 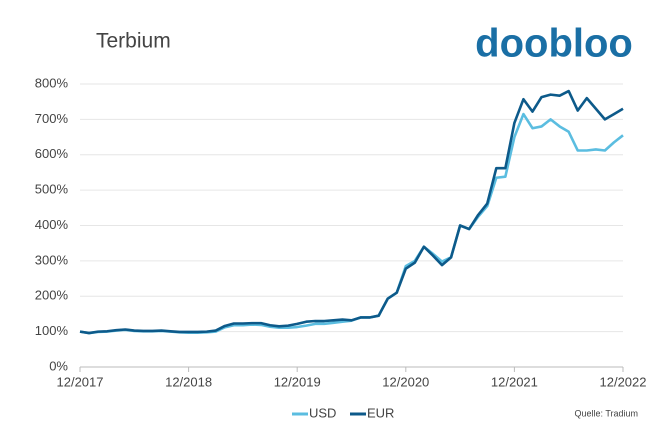 I want to click on y-tick-label: 600%, so click(x=52, y=153).